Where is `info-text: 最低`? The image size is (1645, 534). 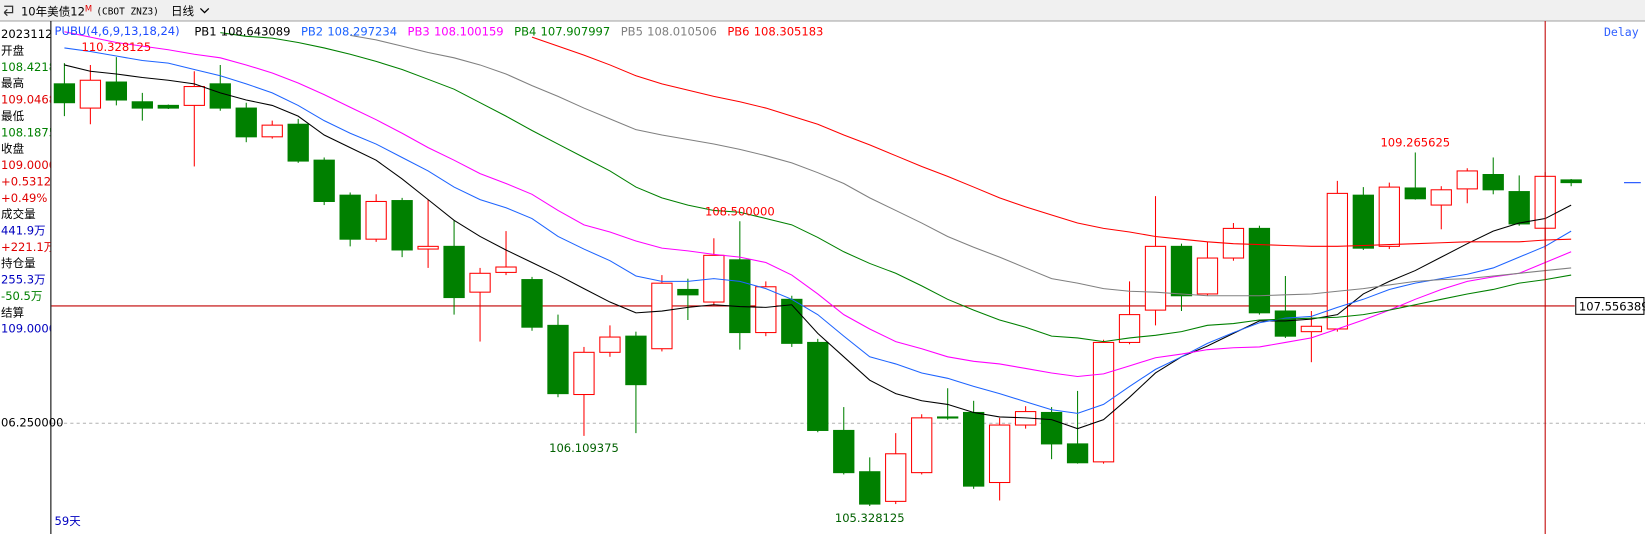
info-text: 最低 is located at coordinates (13, 116).